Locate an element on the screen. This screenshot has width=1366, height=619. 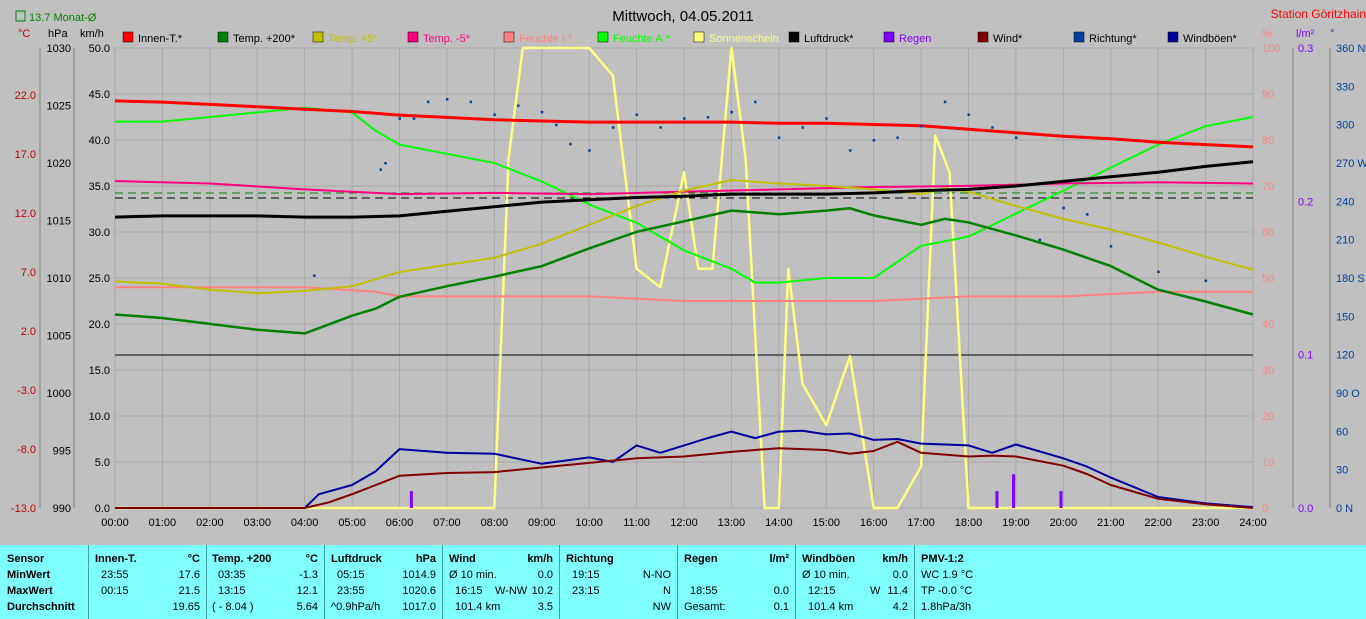
rain-tick-label: 0.3 is located at coordinates (1305, 49).